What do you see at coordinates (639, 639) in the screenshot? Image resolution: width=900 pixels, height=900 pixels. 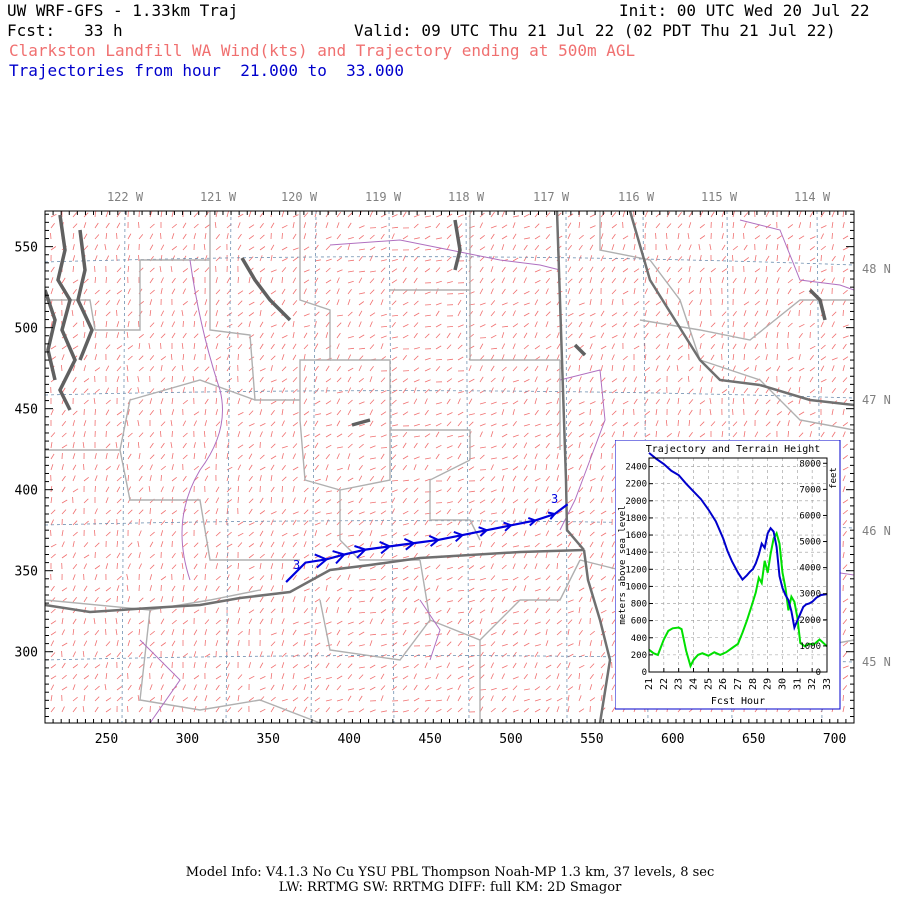 I see `chart-y-tick-label: 400` at bounding box center [639, 639].